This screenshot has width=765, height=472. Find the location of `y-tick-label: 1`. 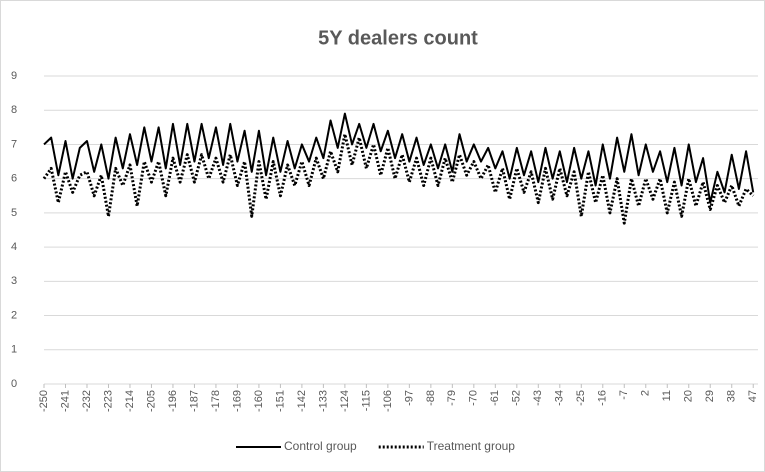

y-tick-label: 1 is located at coordinates (14, 350).